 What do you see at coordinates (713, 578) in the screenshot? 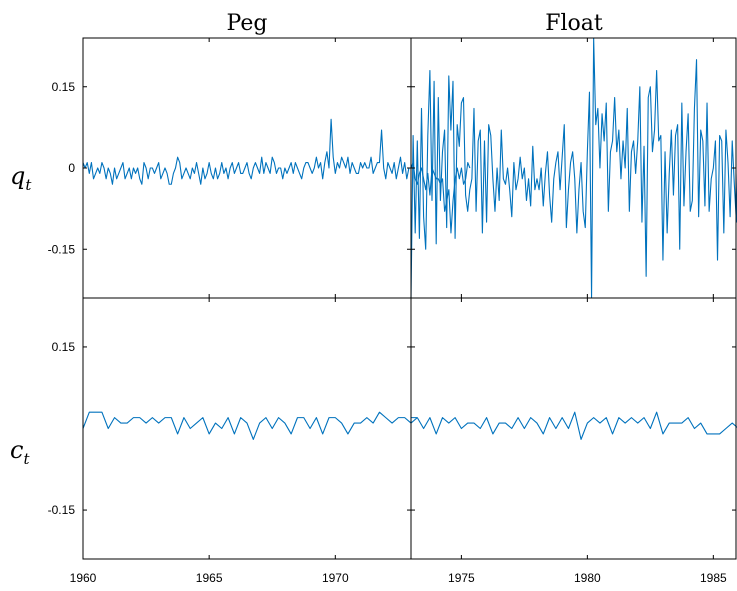
I see `x-tick-label: 1985` at bounding box center [713, 578].